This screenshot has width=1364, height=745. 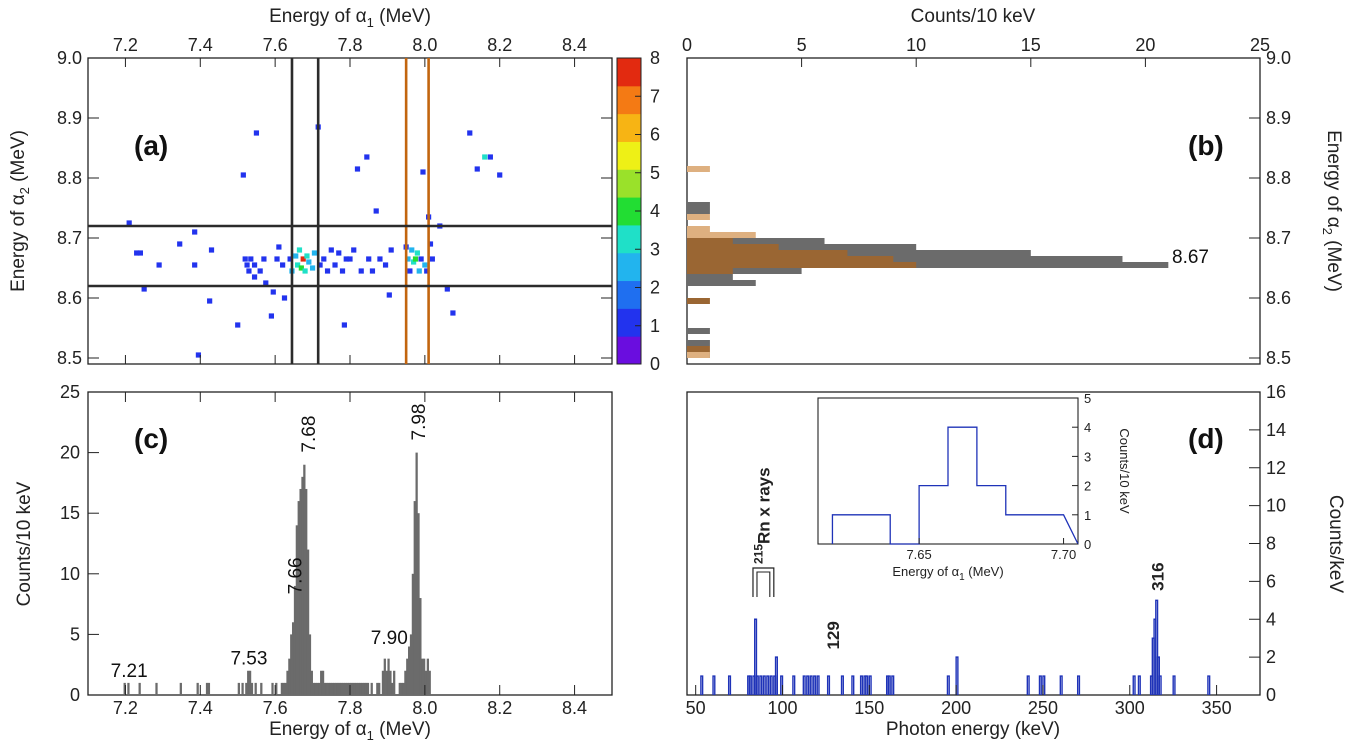 What do you see at coordinates (655, 249) in the screenshot?
I see `colorbar-tick-label: 3` at bounding box center [655, 249].